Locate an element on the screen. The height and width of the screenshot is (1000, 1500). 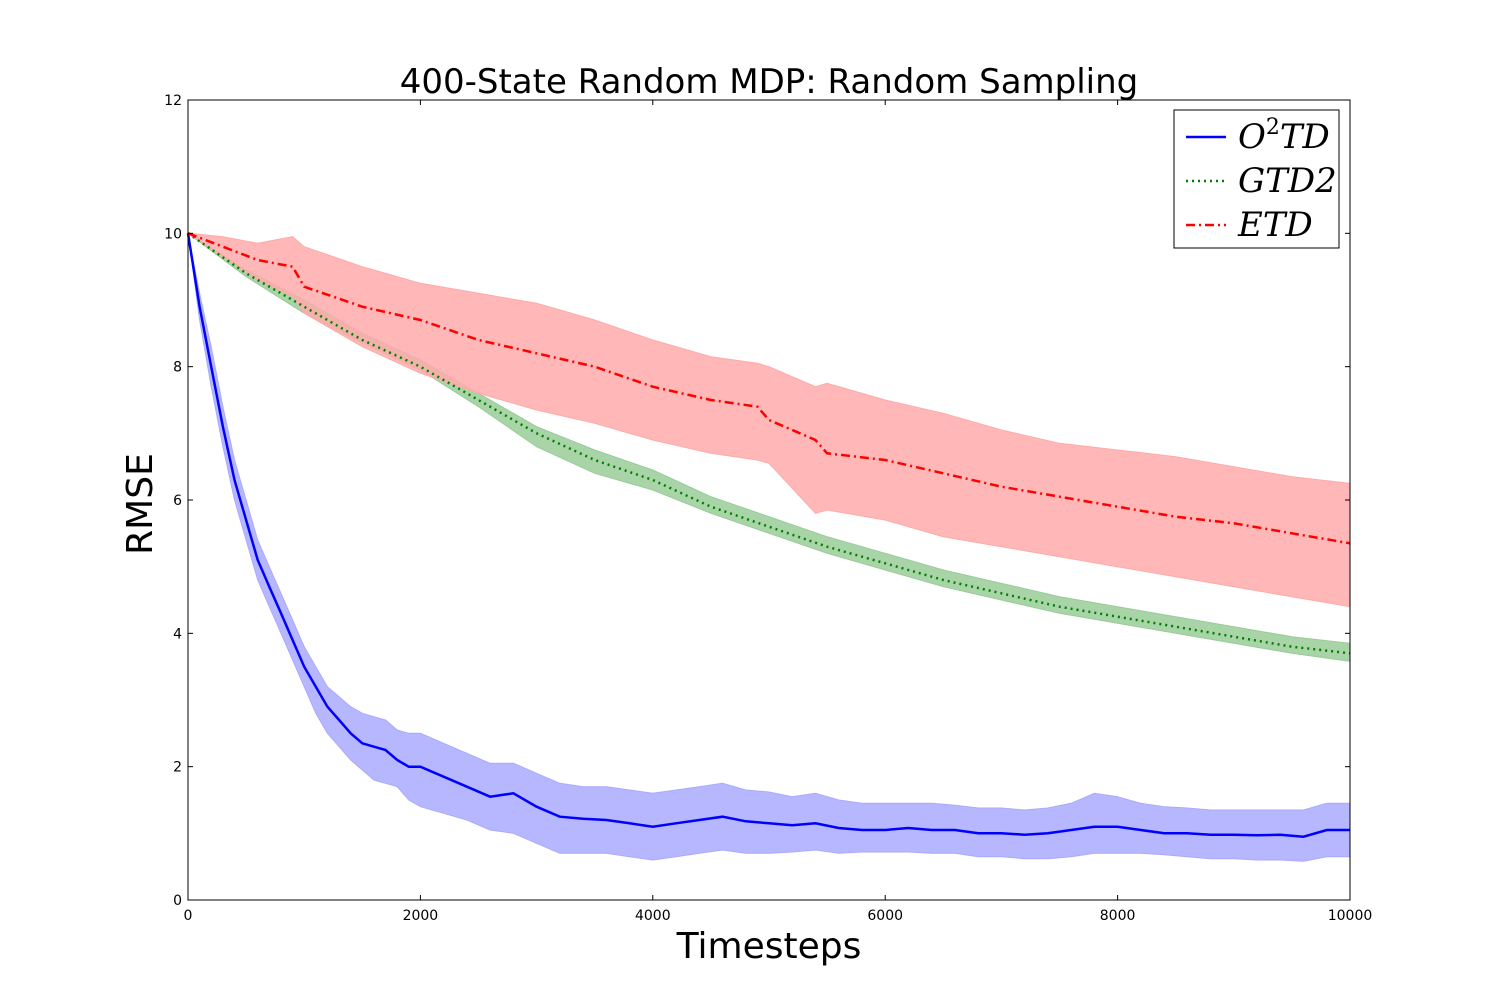
y-tick-label: 2 is located at coordinates (177, 768).